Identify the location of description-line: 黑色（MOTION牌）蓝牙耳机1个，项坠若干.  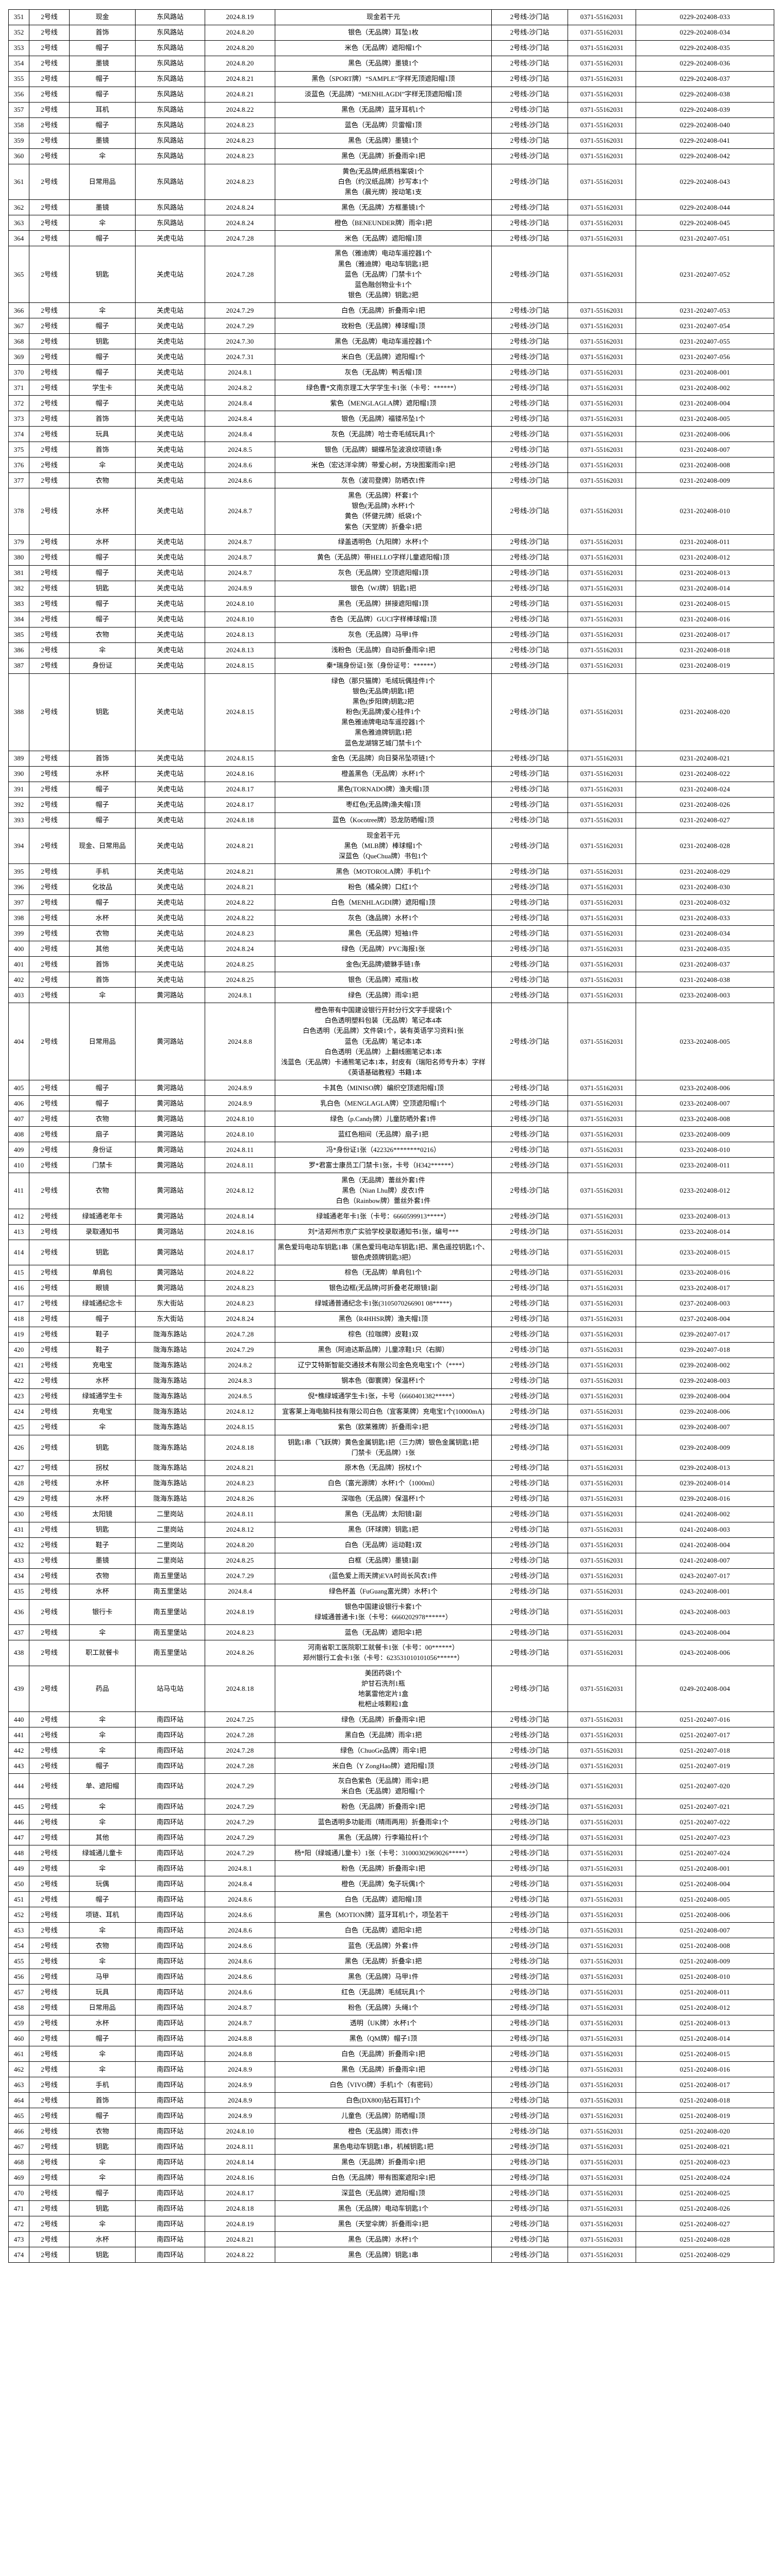
(383, 1915).